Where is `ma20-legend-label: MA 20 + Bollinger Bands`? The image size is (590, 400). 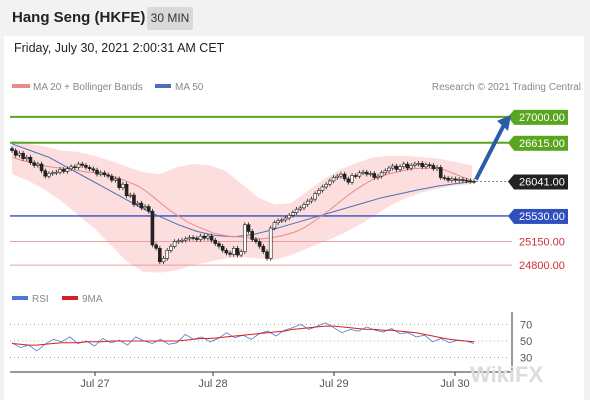 ma20-legend-label: MA 20 + Bollinger Bands is located at coordinates (88, 87).